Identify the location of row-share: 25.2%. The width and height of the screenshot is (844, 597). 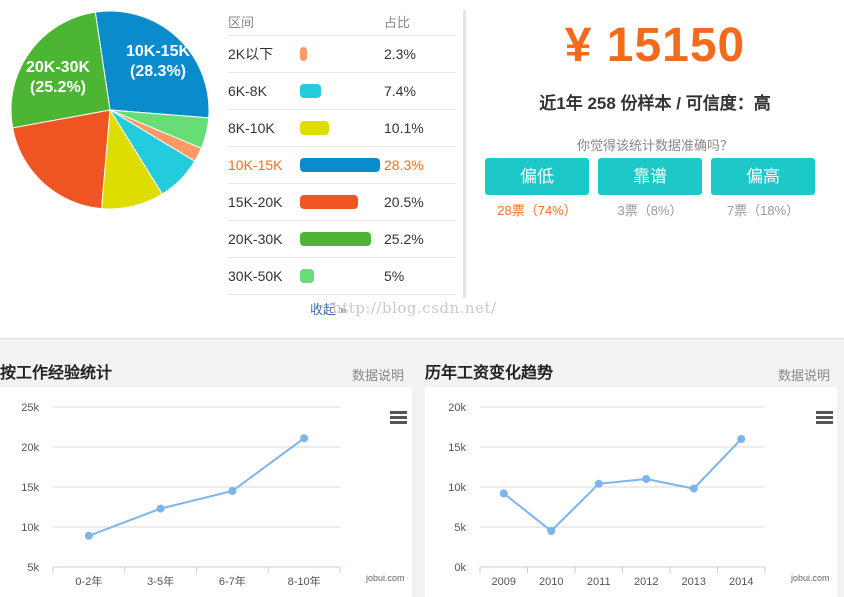
(404, 239).